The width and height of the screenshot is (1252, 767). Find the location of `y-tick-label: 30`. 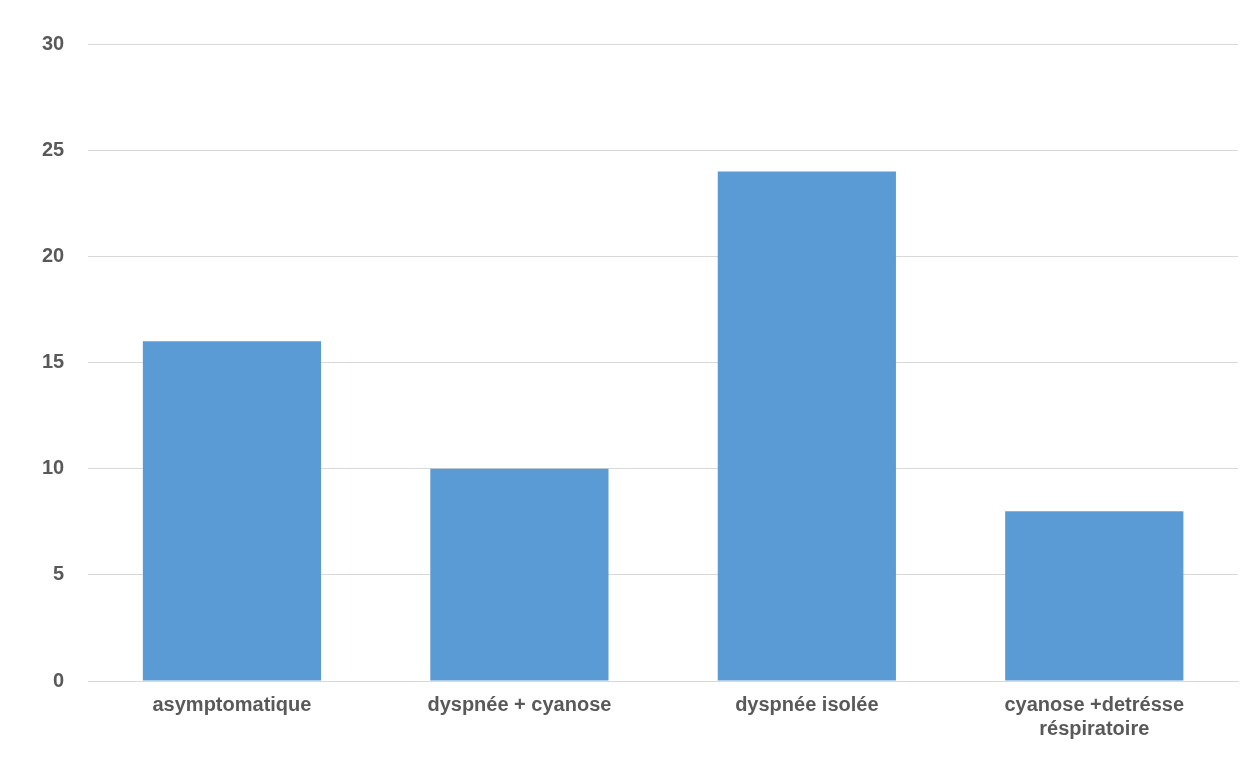

y-tick-label: 30 is located at coordinates (53, 42).